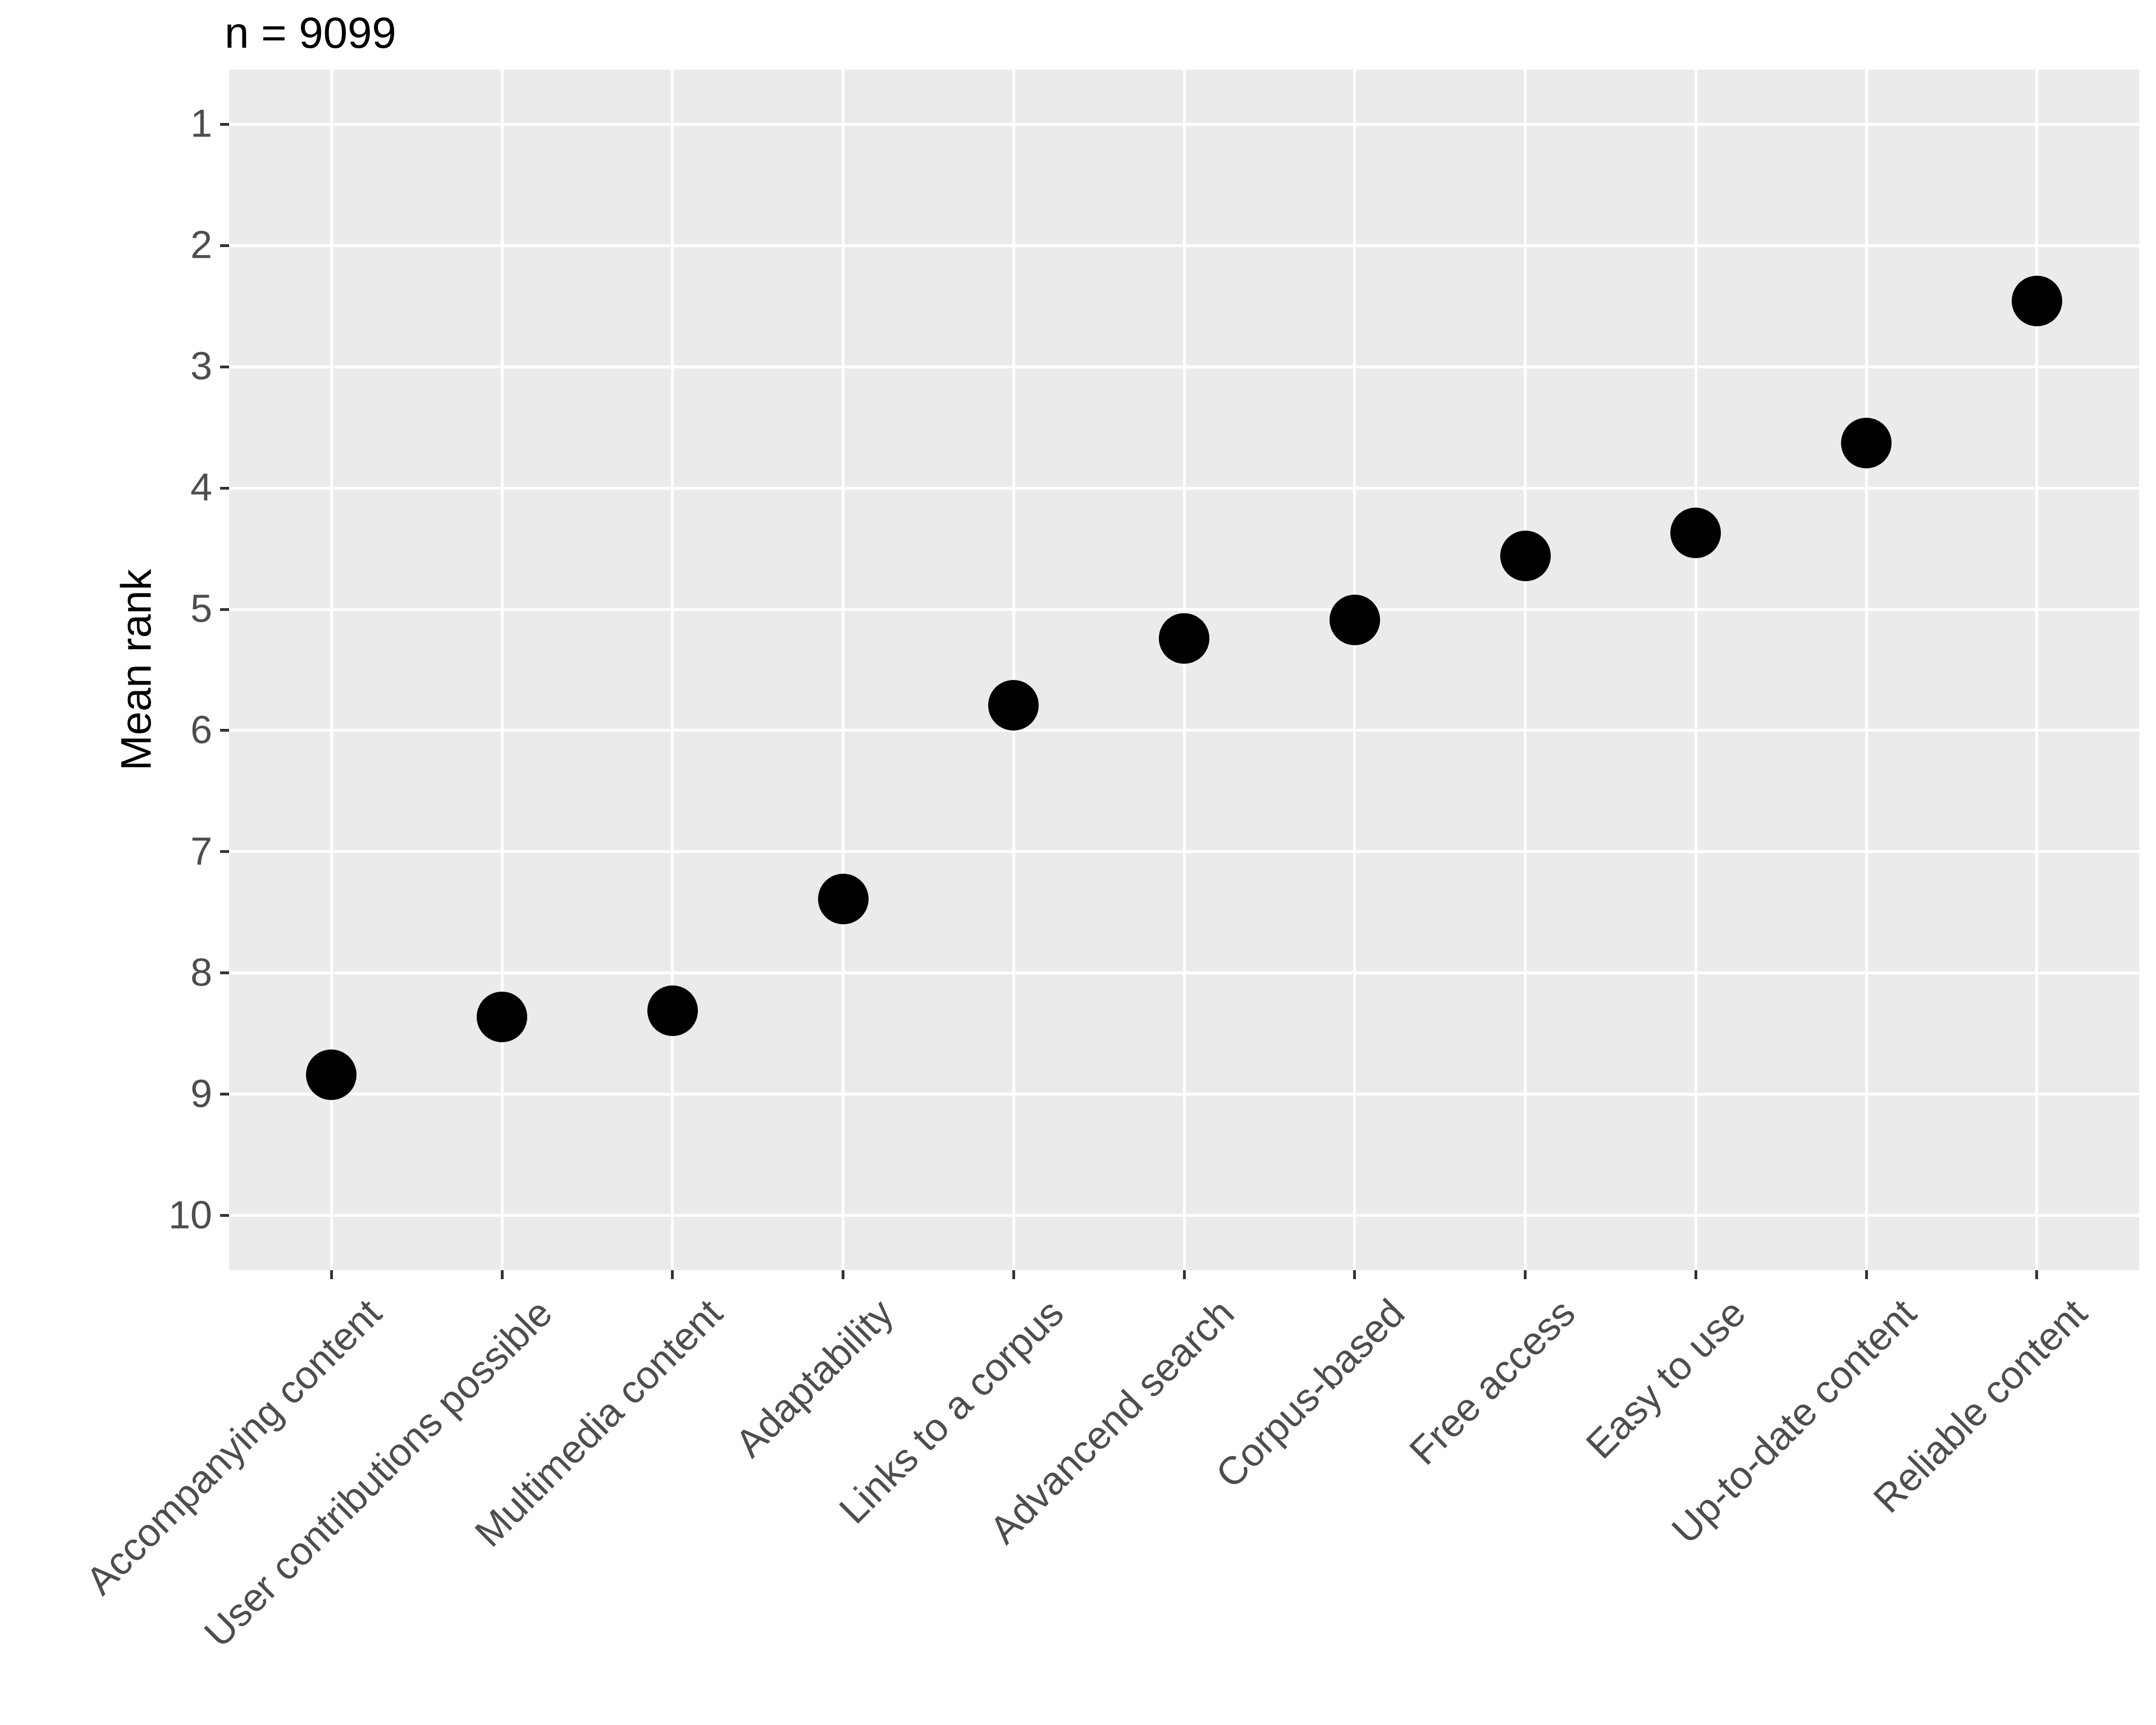 The height and width of the screenshot is (1725, 2156). Describe the element at coordinates (201, 123) in the screenshot. I see `y-tick-label: 1` at that location.